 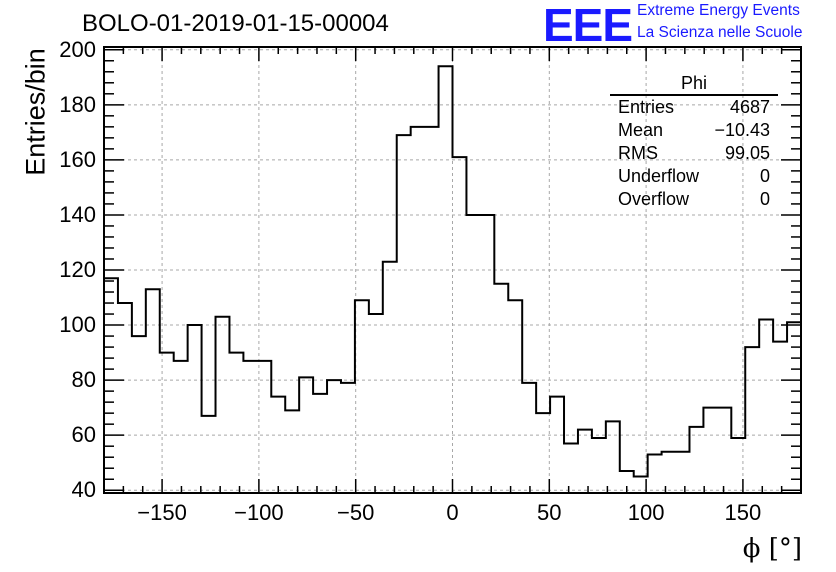 What do you see at coordinates (654, 199) in the screenshot?
I see `stats-label: Overflow` at bounding box center [654, 199].